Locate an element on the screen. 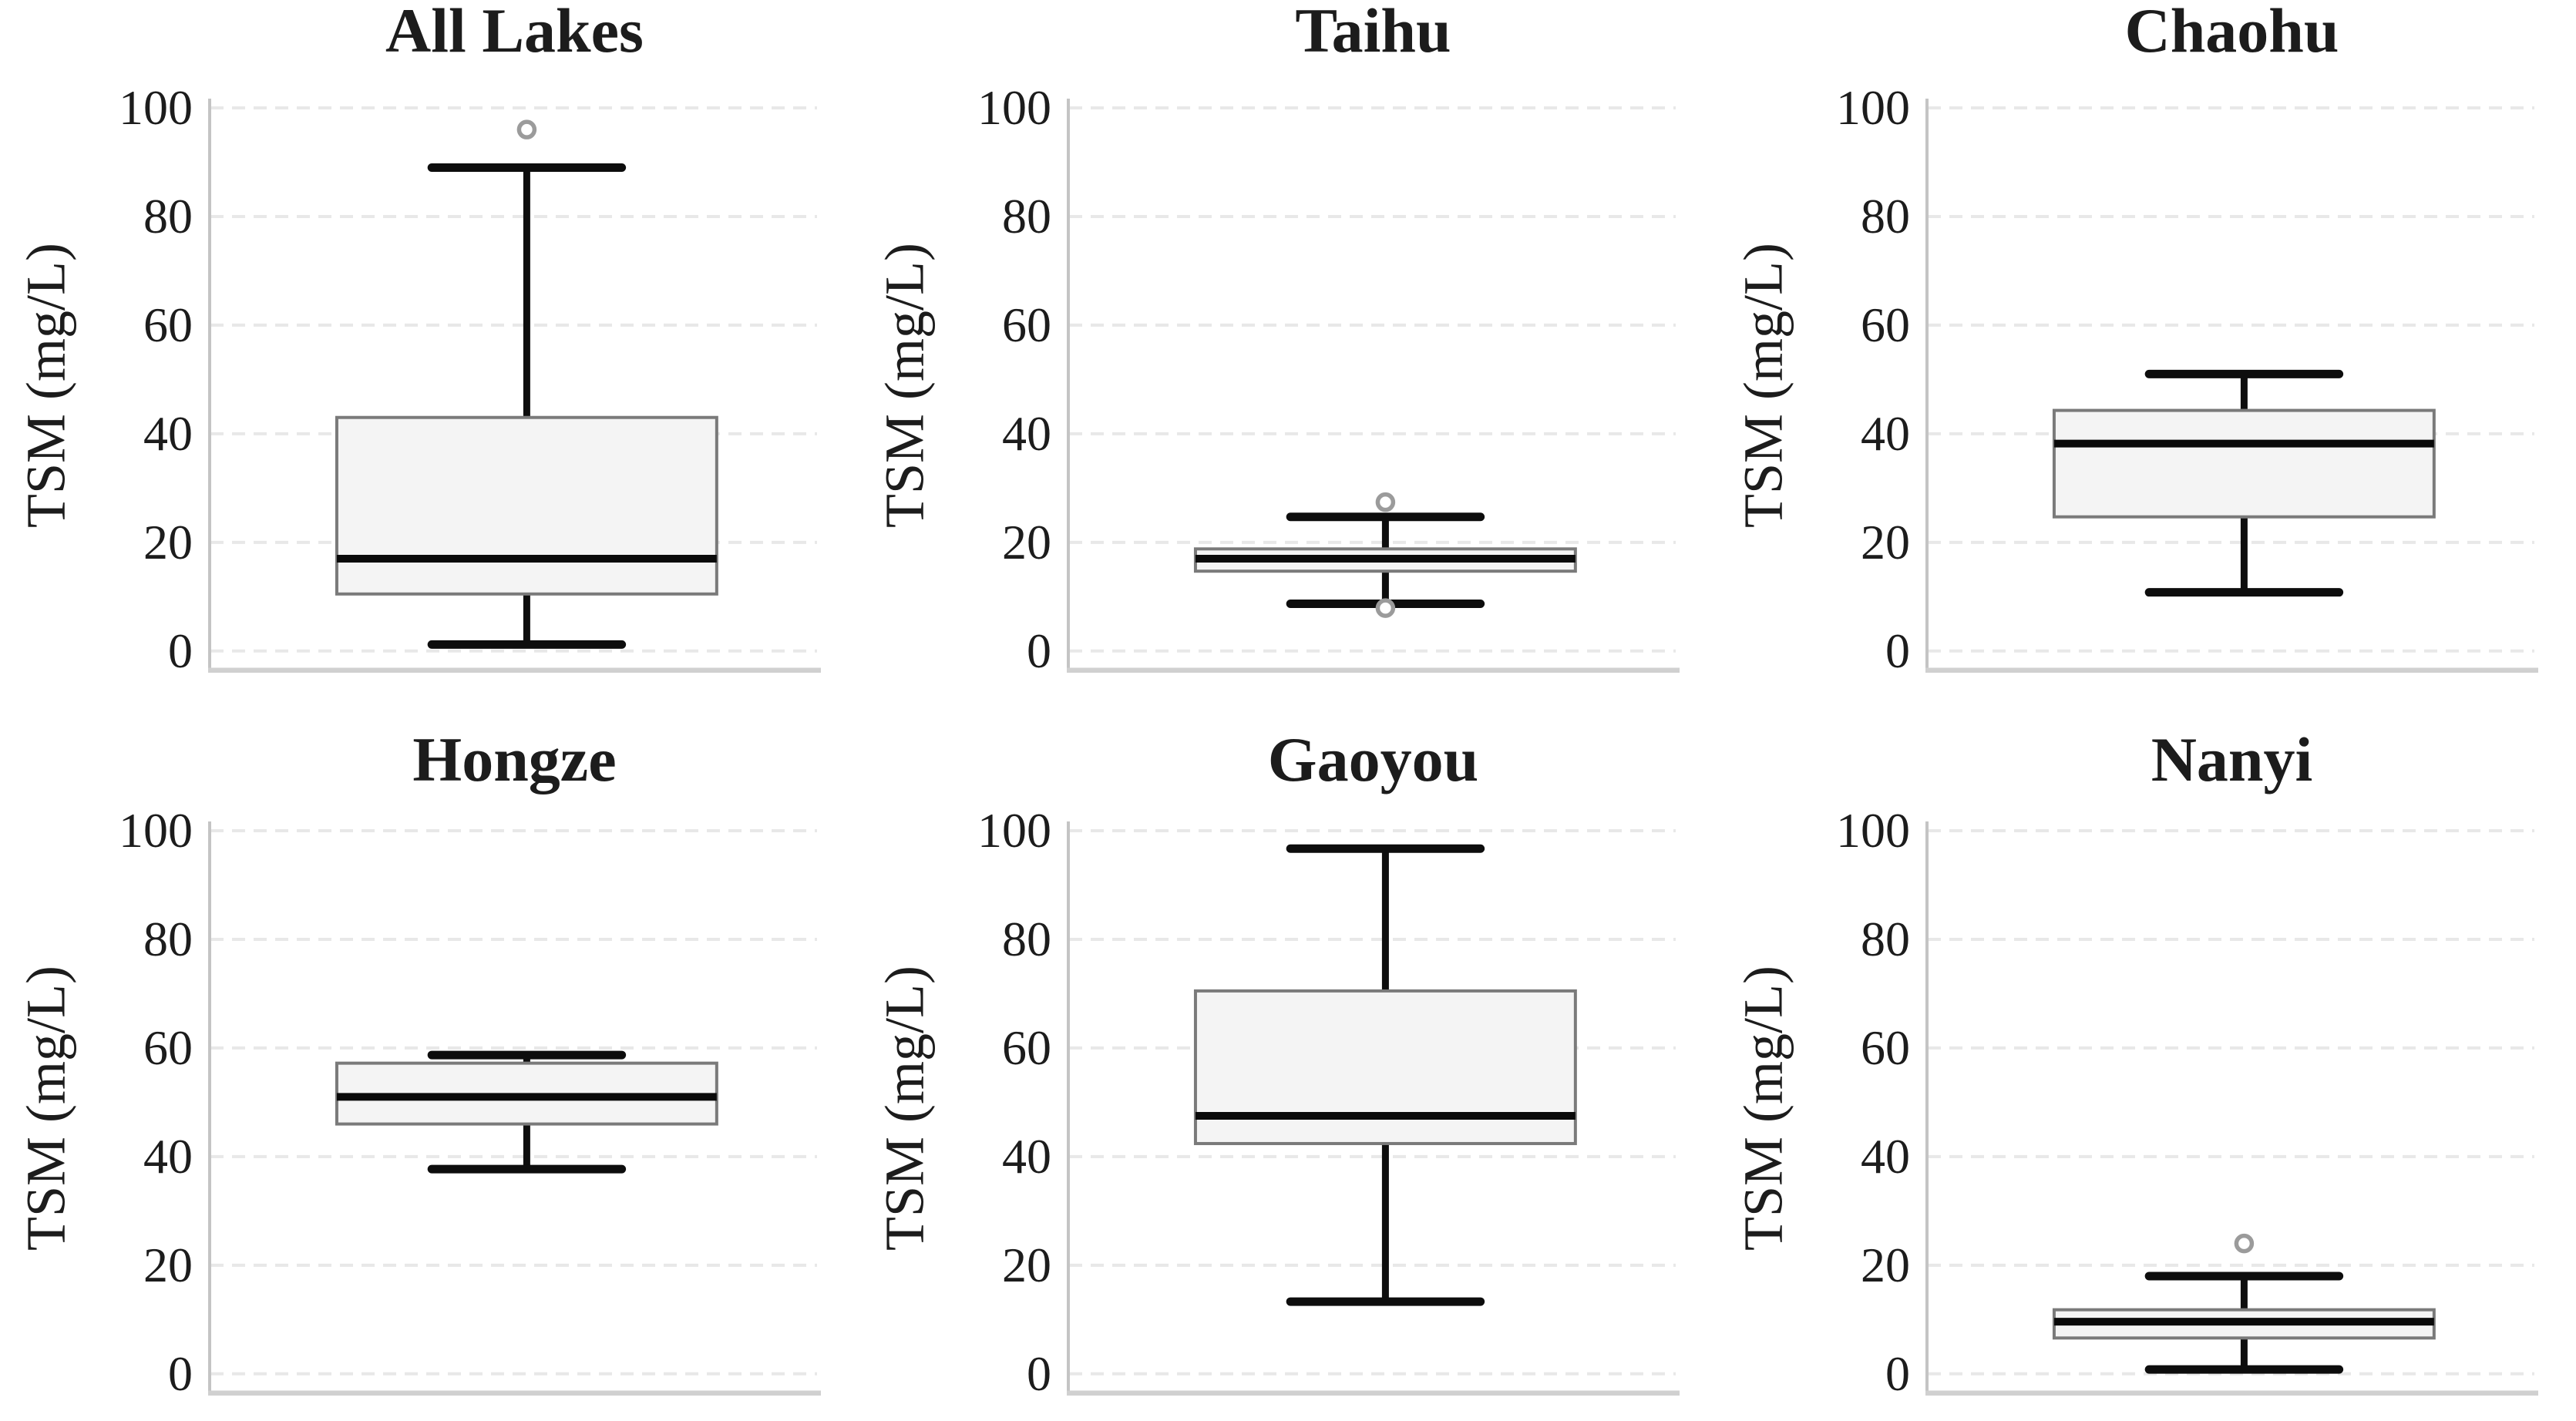  panel-title: Gaoyou is located at coordinates (1373, 759).